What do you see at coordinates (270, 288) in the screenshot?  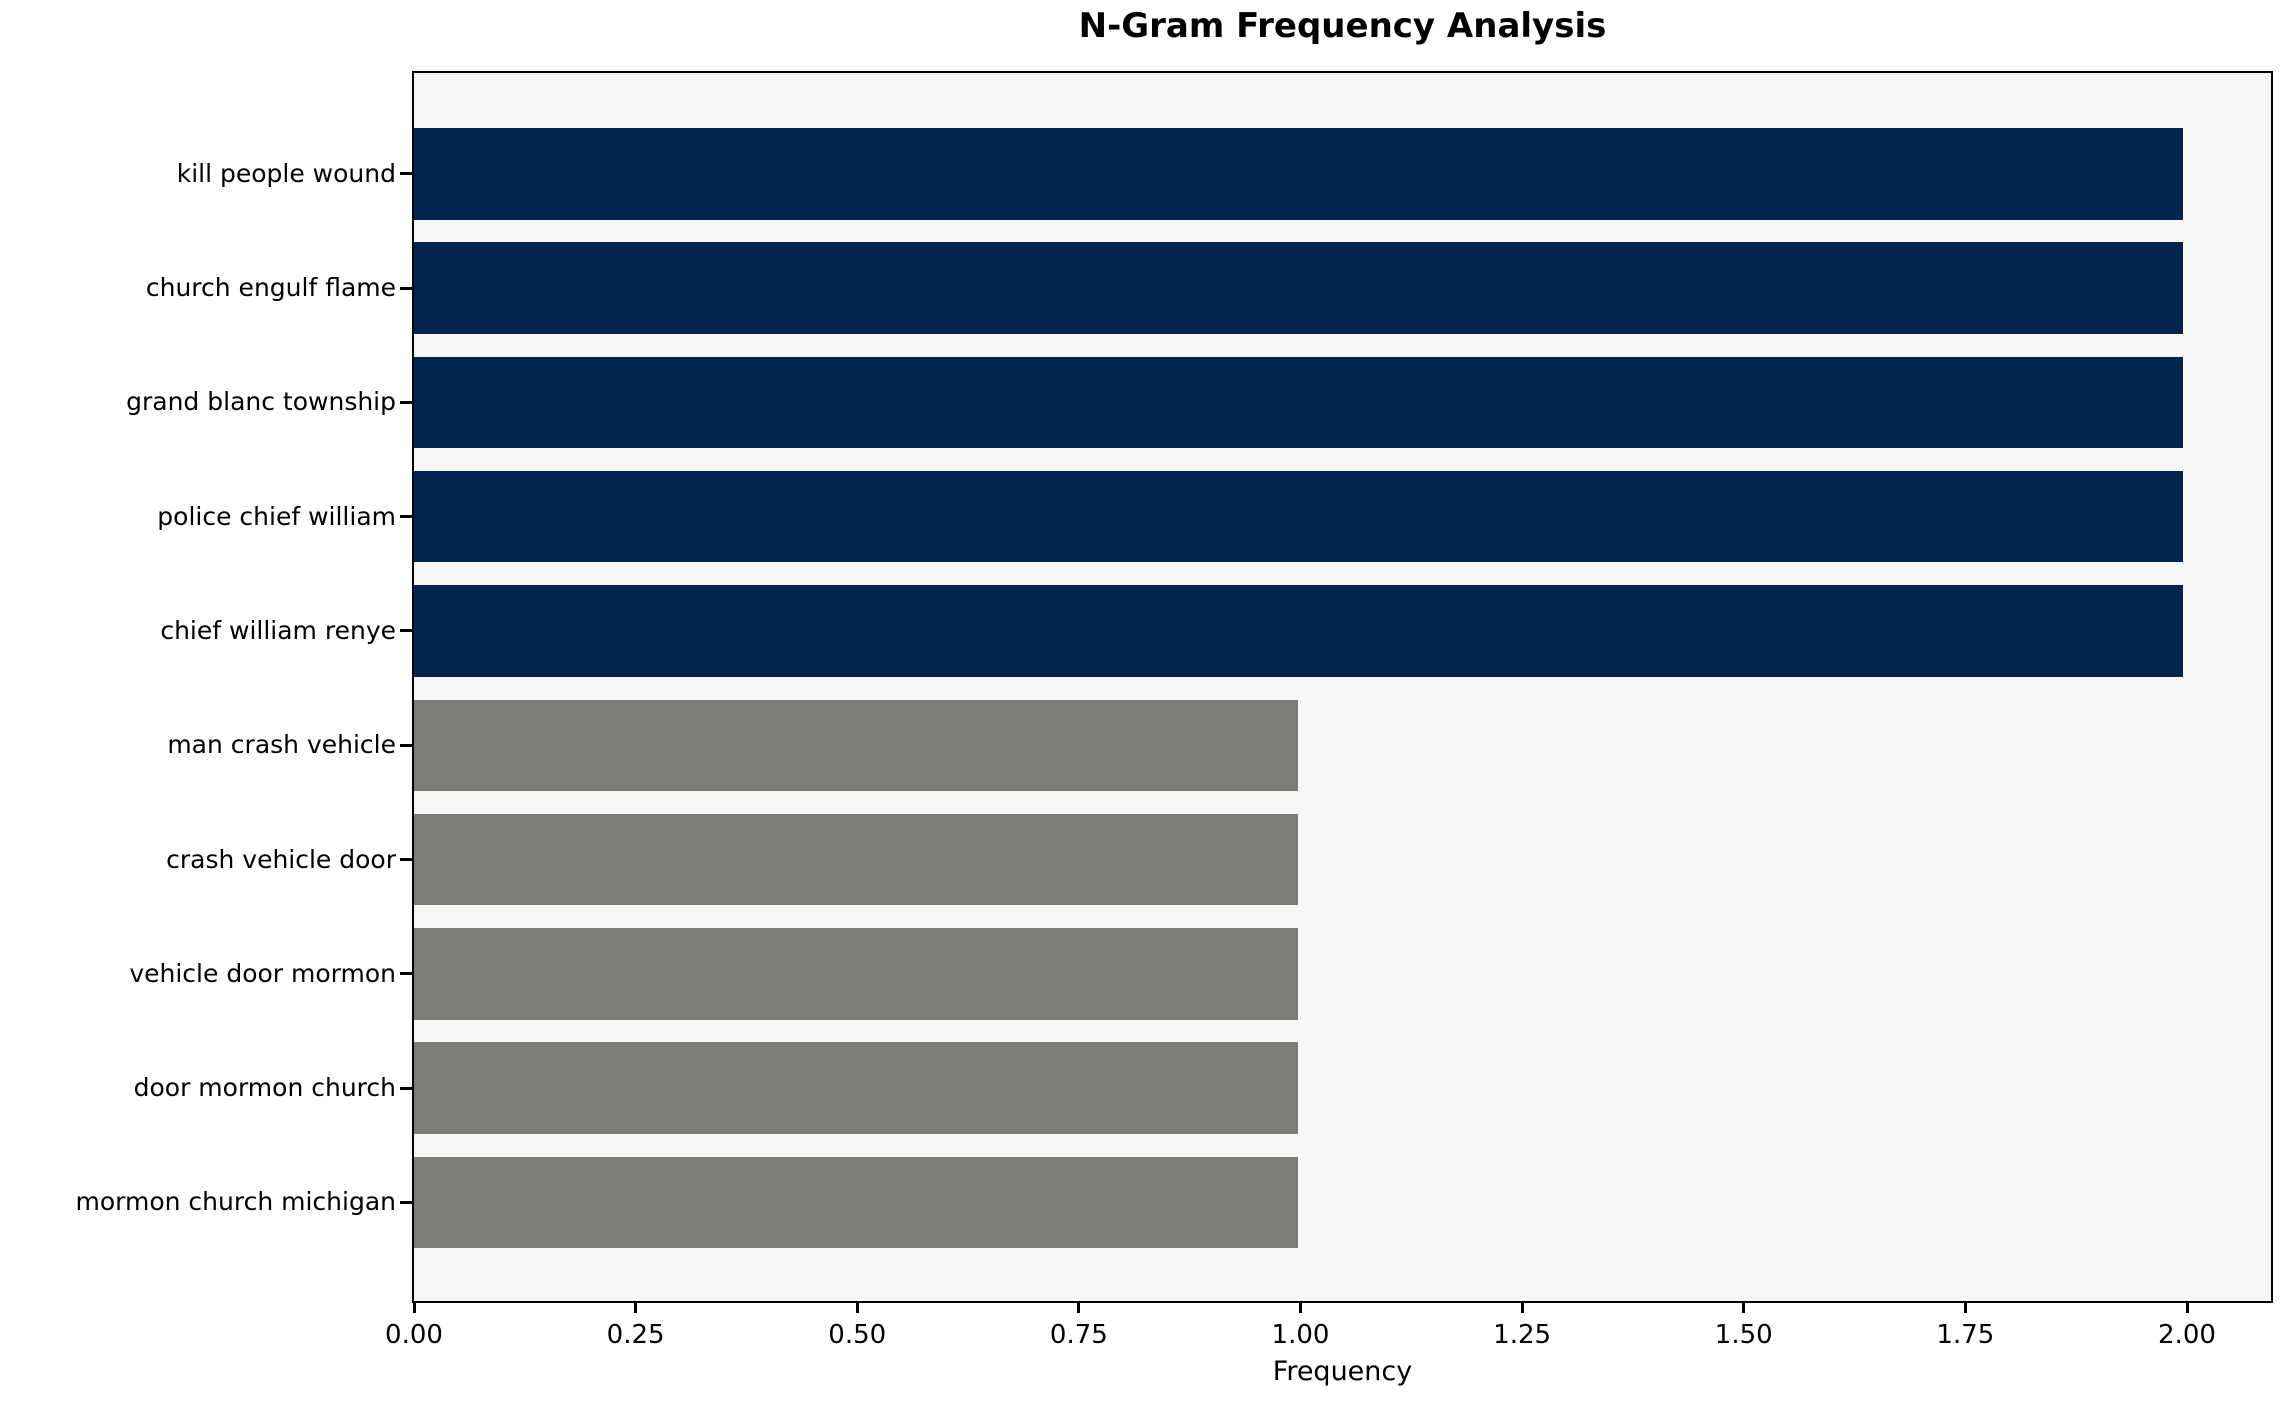 I see `y-tick-label: church engulf flame` at bounding box center [270, 288].